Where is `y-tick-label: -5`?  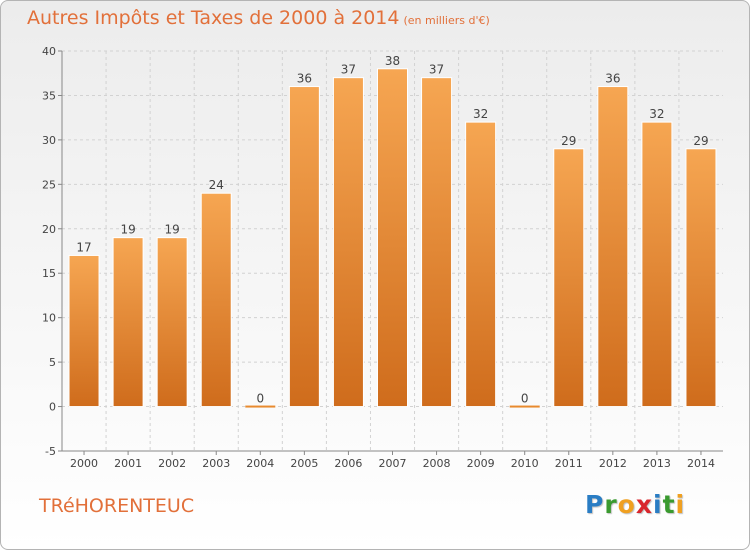 y-tick-label: -5 is located at coordinates (50, 451).